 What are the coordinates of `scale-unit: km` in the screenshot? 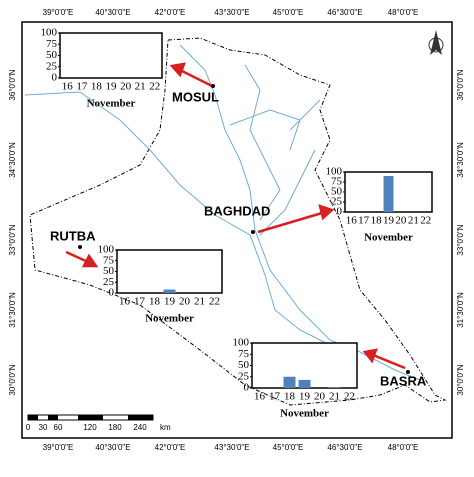 It's located at (165, 427).